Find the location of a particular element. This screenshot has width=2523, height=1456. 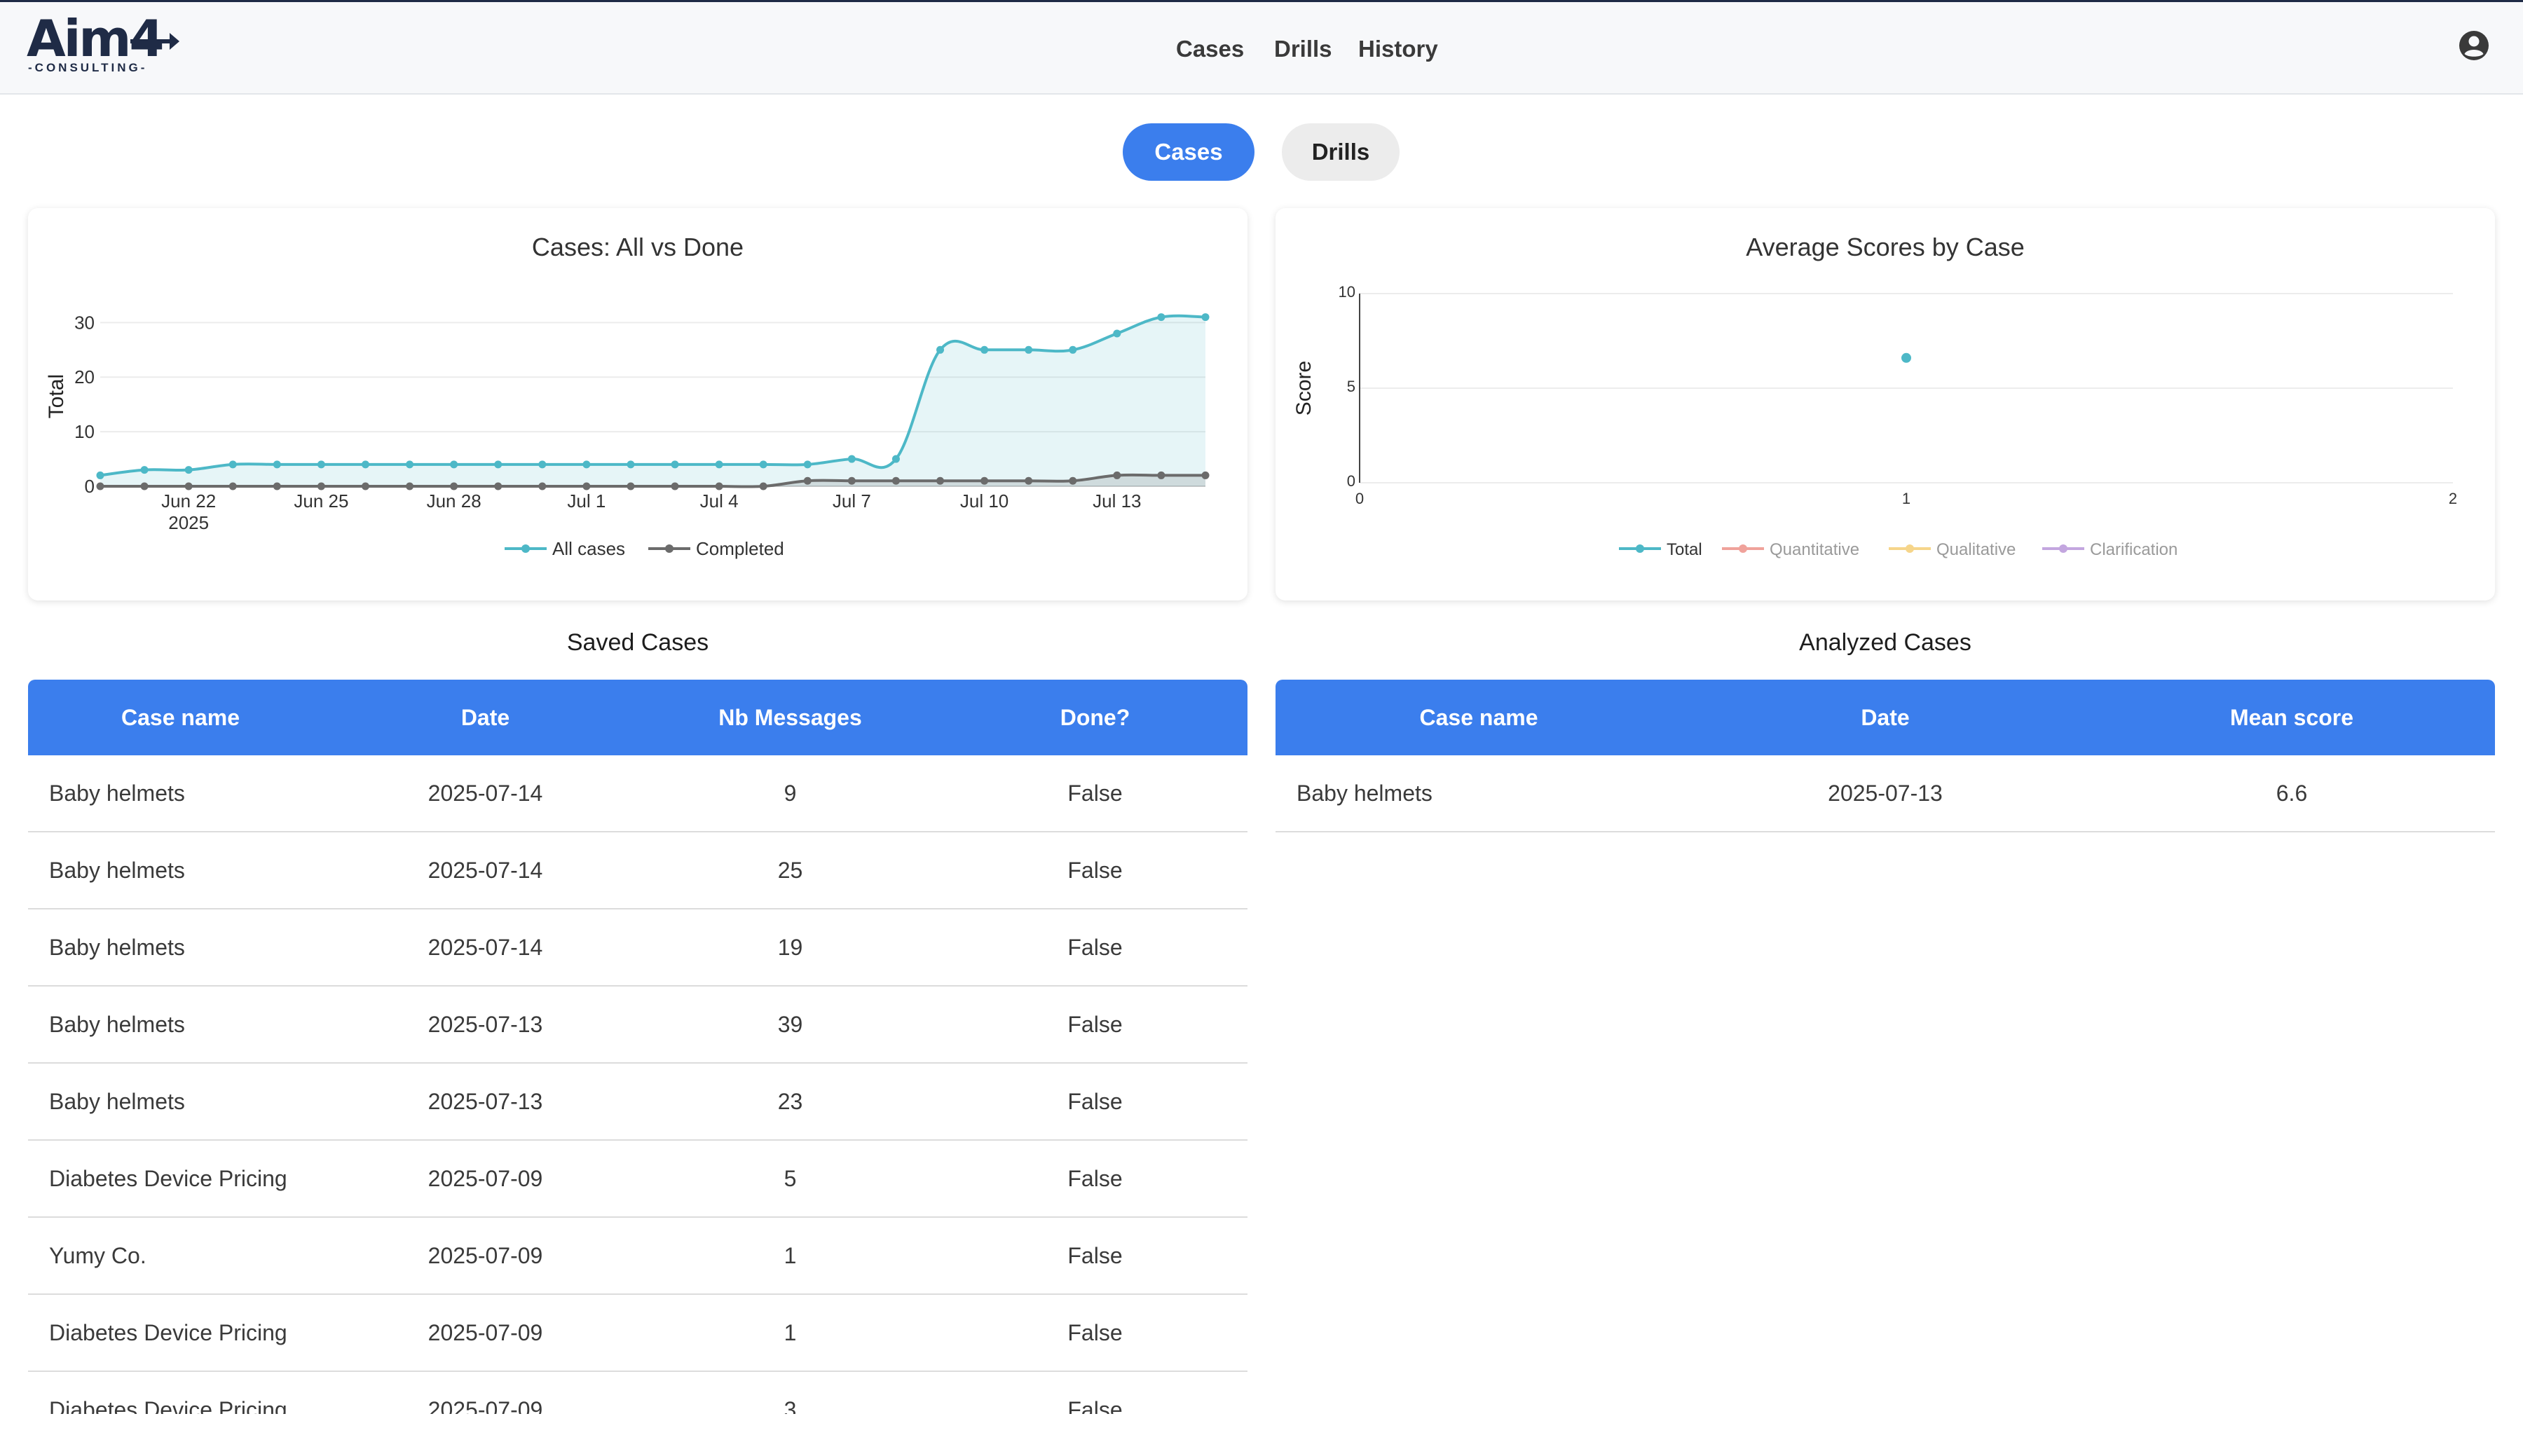

y-tick-label: 20 is located at coordinates (84, 377).